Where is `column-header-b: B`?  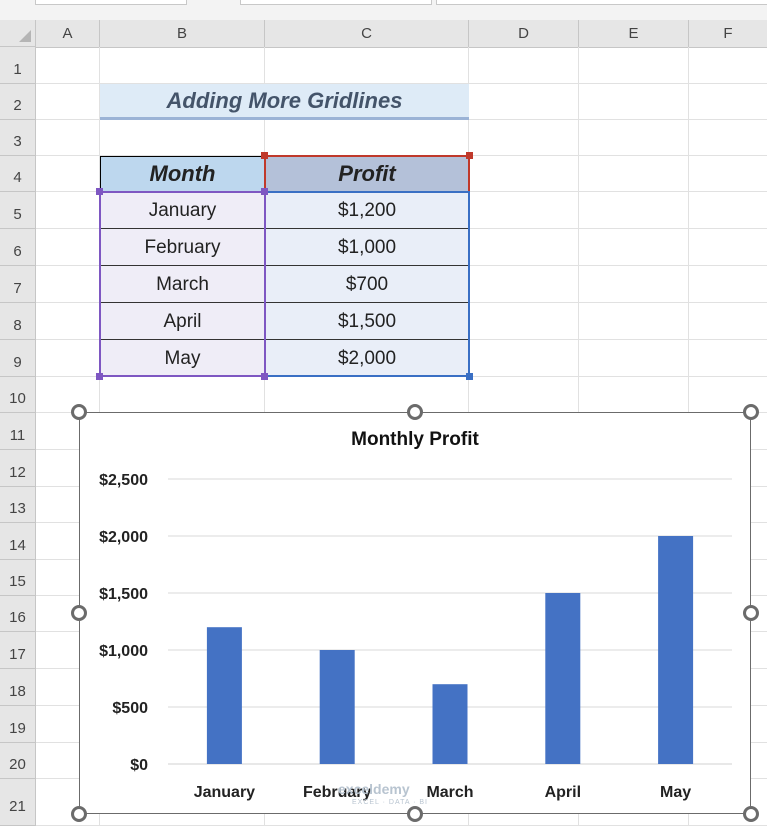
column-header-b: B is located at coordinates (182, 33).